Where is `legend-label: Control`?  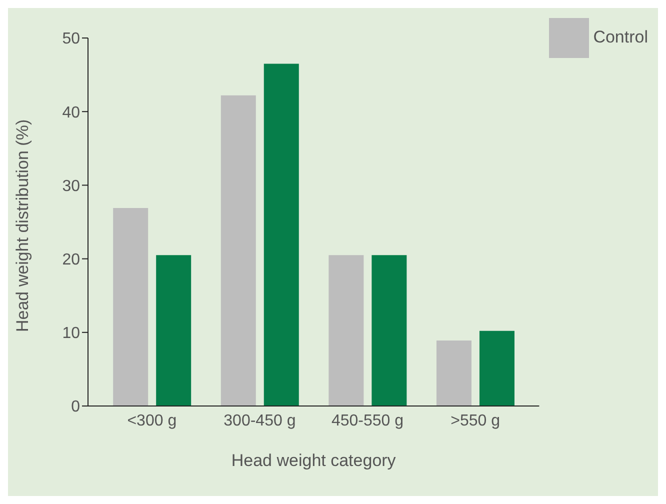
legend-label: Control is located at coordinates (620, 36).